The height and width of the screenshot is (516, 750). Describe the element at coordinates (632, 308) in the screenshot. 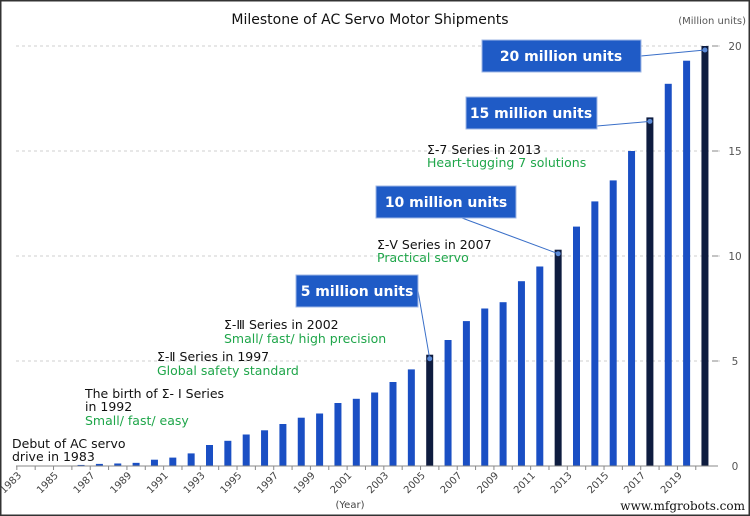

I see `bar-2016` at that location.